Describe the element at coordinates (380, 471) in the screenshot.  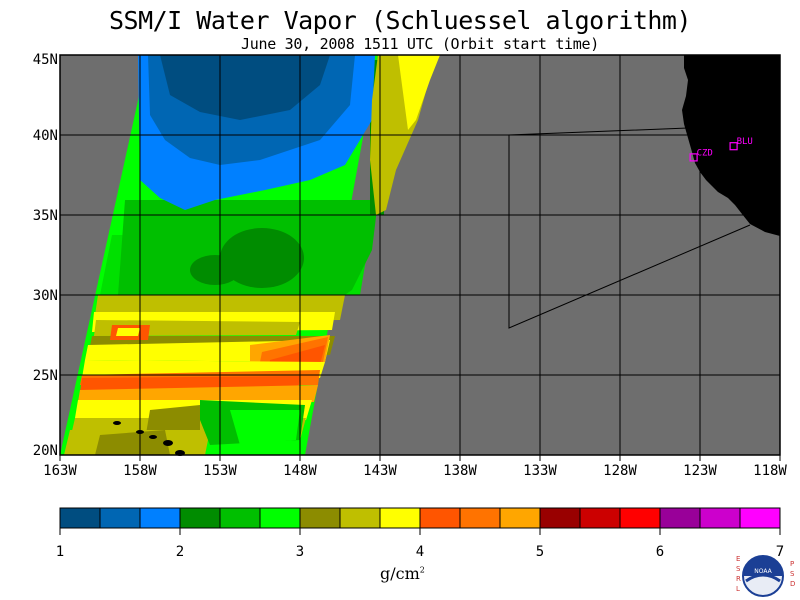
I see `lon-label-143w: 143W` at that location.